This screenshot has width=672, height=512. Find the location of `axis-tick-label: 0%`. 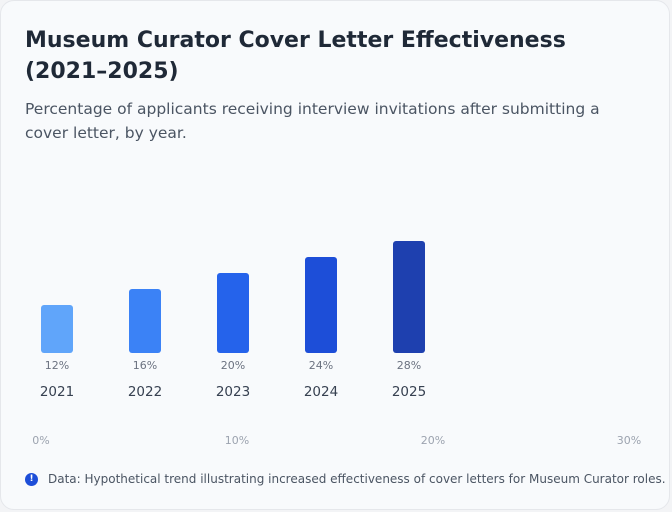

axis-tick-label: 0% is located at coordinates (40, 440).